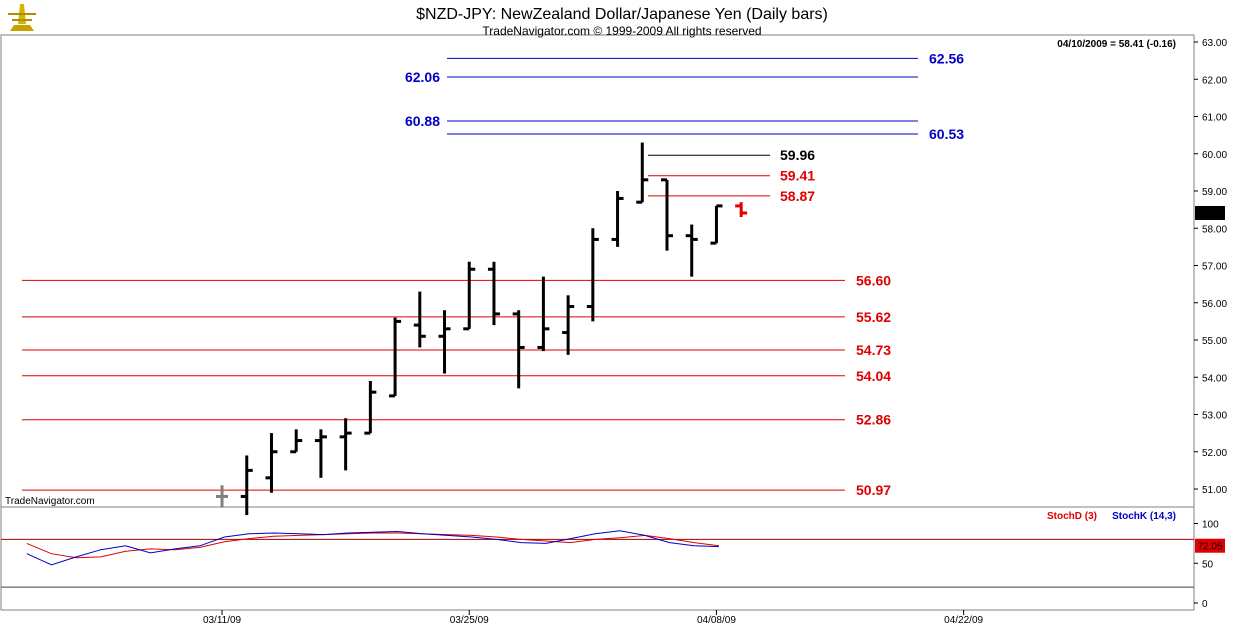  I want to click on price-ytick-label: 52.00, so click(1214, 453).